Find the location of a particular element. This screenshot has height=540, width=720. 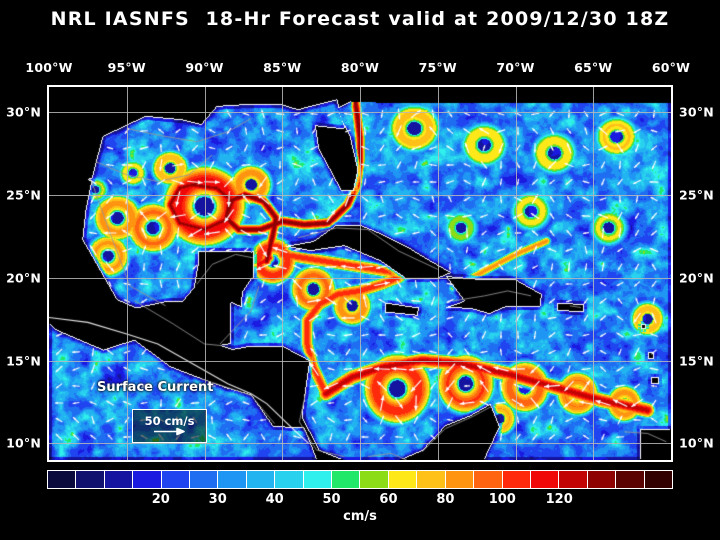

lat-tick-left-3: 15°N is located at coordinates (23, 361).